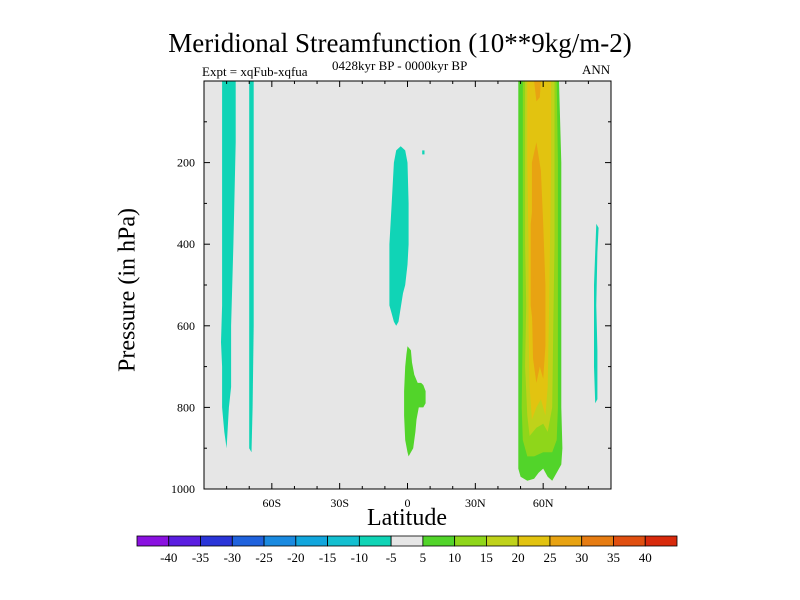 This screenshot has height=600, width=800. I want to click on colorbar-label: 35, so click(613, 557).